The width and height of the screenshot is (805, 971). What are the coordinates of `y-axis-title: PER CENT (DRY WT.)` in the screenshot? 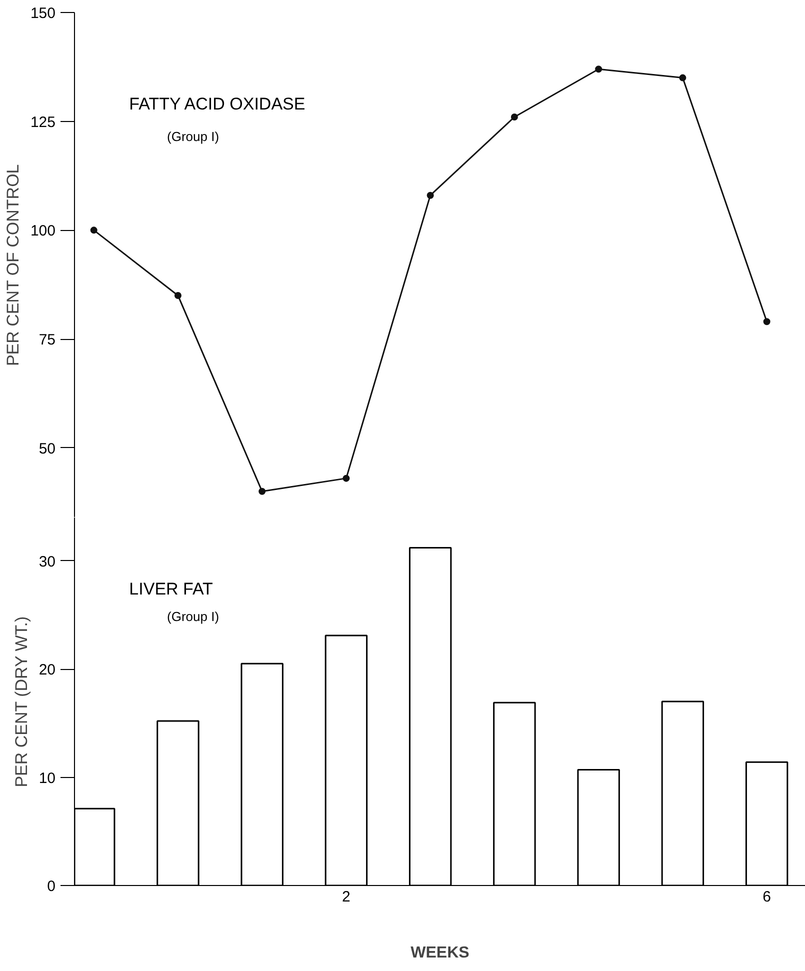 It's located at (21, 702).